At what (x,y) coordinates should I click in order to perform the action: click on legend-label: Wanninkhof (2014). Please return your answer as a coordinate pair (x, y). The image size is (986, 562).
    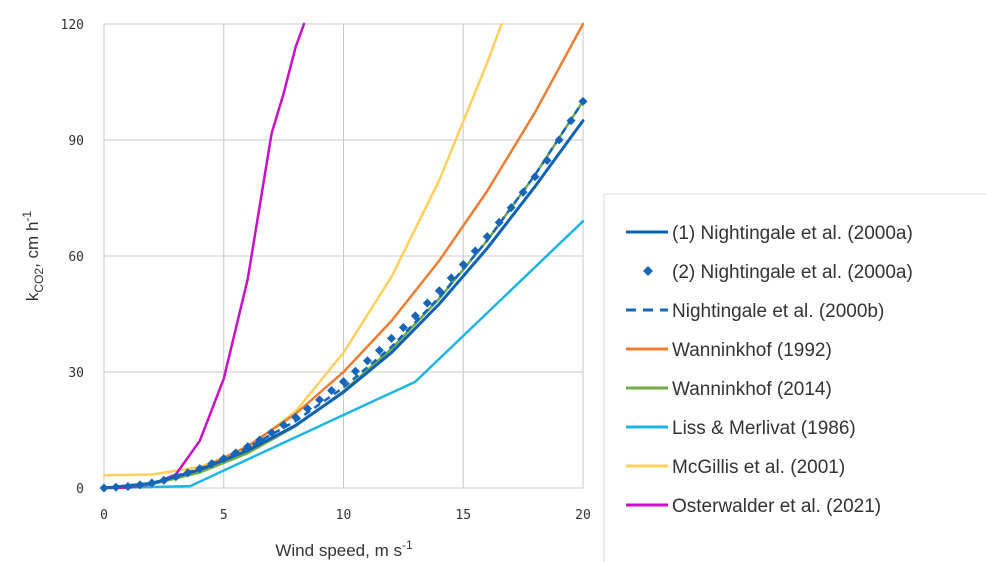
    Looking at the image, I should click on (752, 389).